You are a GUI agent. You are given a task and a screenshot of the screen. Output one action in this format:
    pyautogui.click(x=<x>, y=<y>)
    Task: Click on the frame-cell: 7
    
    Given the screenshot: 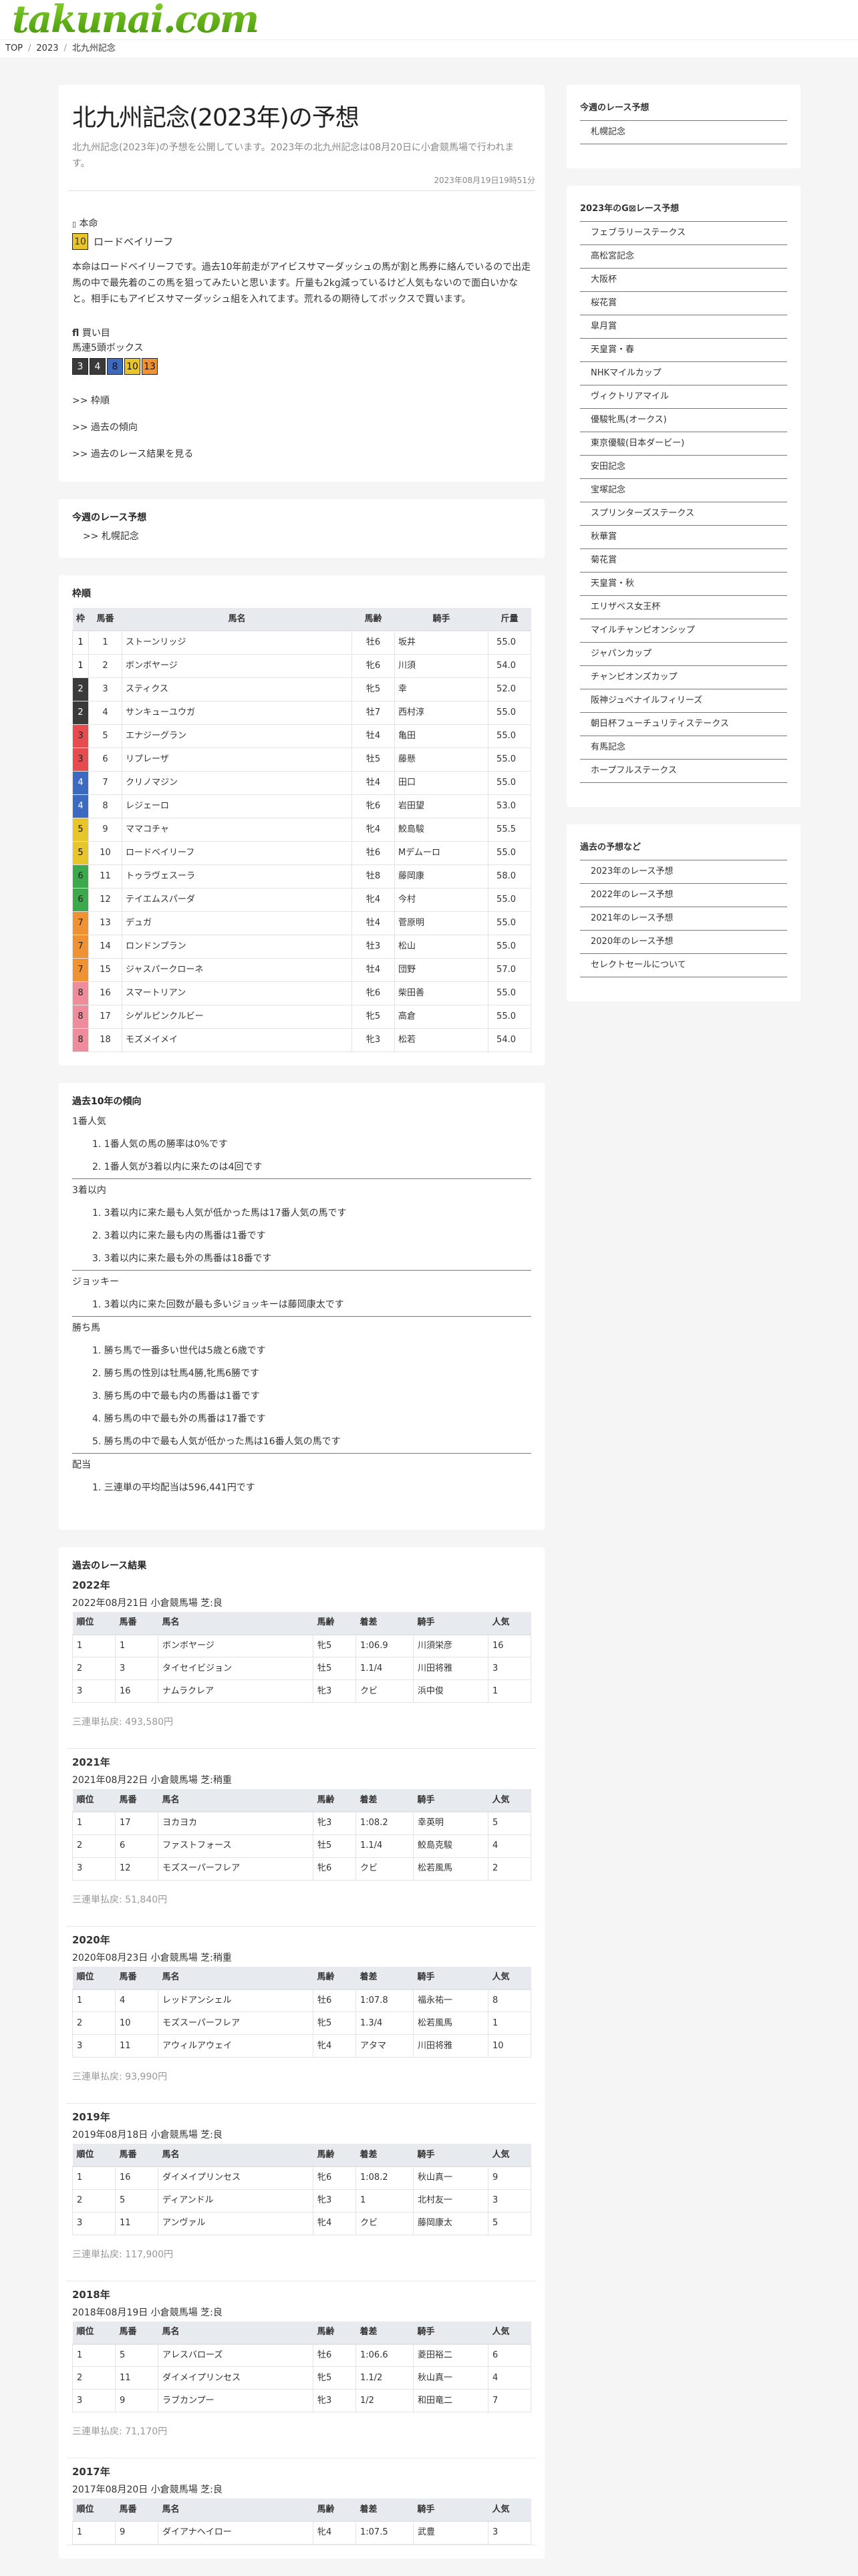 What is the action you would take?
    pyautogui.click(x=80, y=969)
    